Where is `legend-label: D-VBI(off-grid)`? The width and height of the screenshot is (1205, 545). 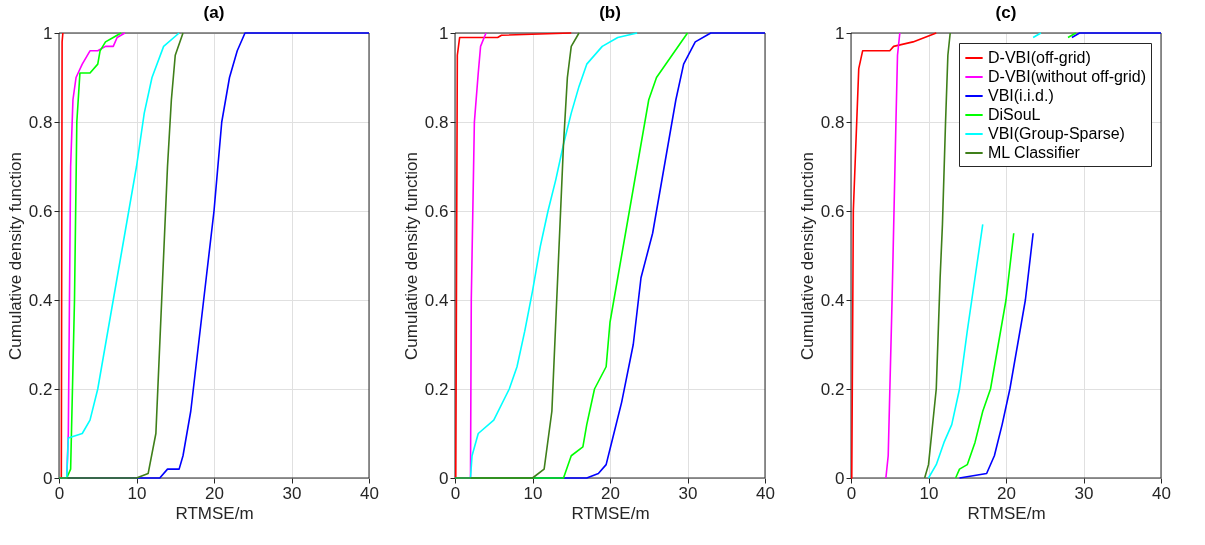 legend-label: D-VBI(off-grid) is located at coordinates (1039, 57).